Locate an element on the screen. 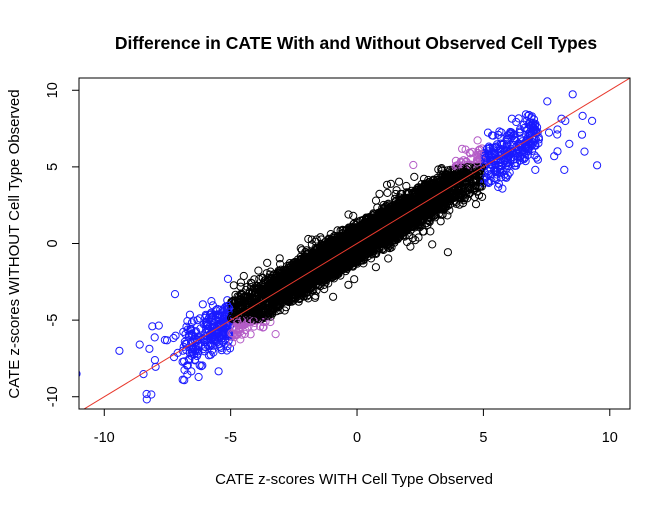 This screenshot has height=508, width=671. y-tick-label: 5 is located at coordinates (53, 167).